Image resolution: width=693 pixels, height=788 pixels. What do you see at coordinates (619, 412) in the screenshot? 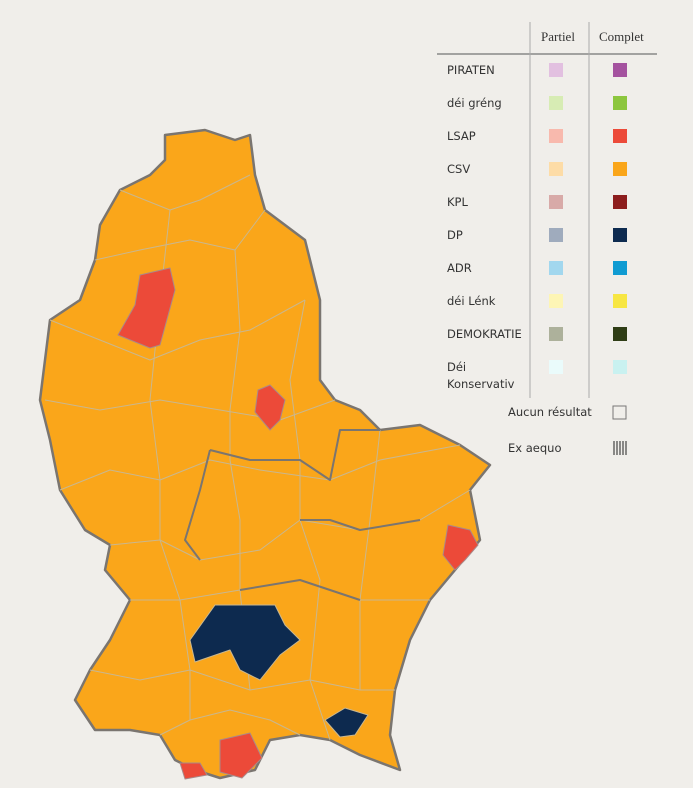
I see `no-result-swatch` at bounding box center [619, 412].